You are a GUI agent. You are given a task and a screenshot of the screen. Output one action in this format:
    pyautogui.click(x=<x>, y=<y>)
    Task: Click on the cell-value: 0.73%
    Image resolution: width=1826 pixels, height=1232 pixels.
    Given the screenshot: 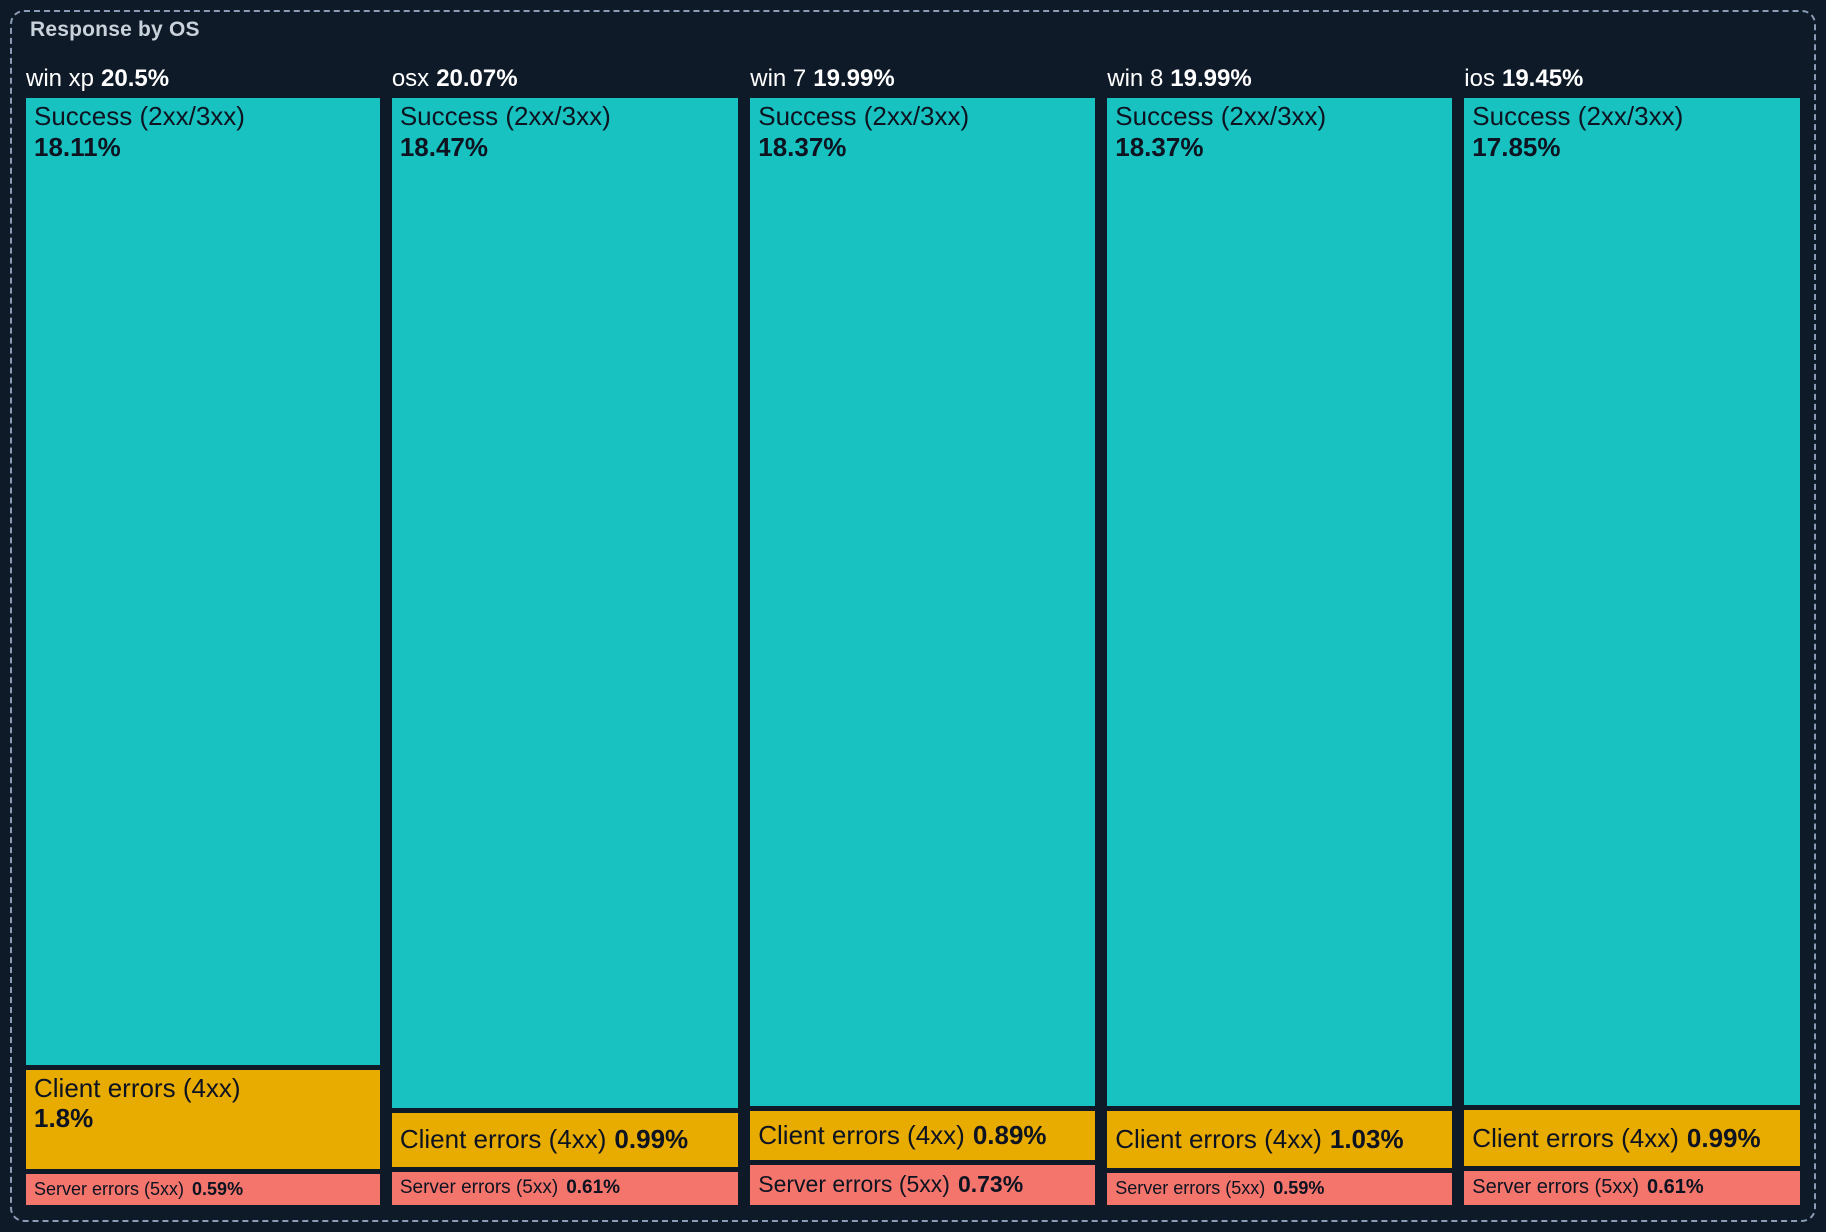 What is the action you would take?
    pyautogui.click(x=990, y=1184)
    